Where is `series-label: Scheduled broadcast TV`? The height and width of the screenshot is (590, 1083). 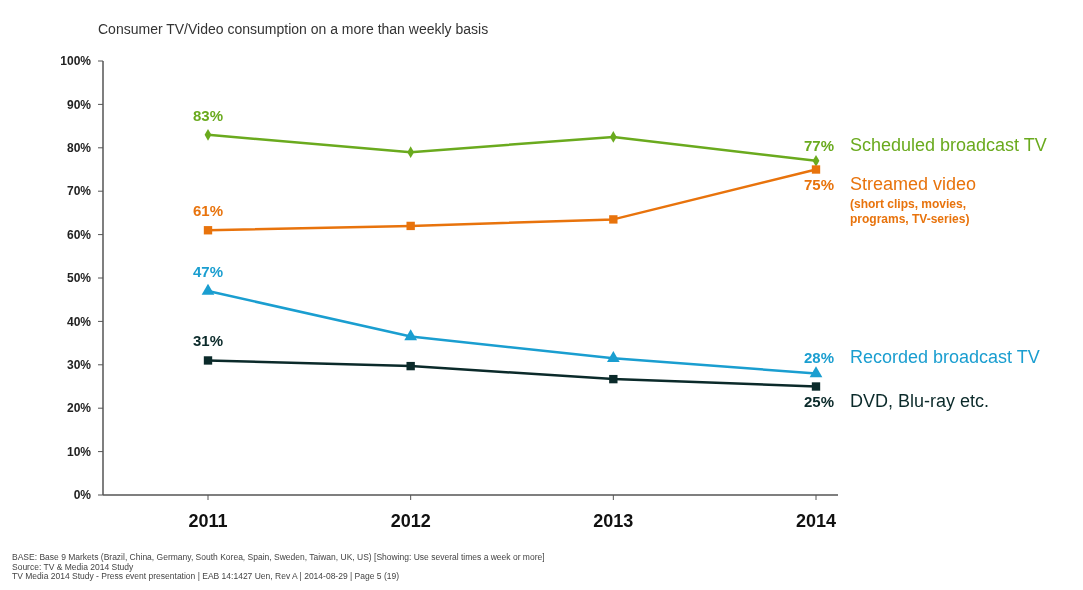
series-label: Scheduled broadcast TV is located at coordinates (948, 144).